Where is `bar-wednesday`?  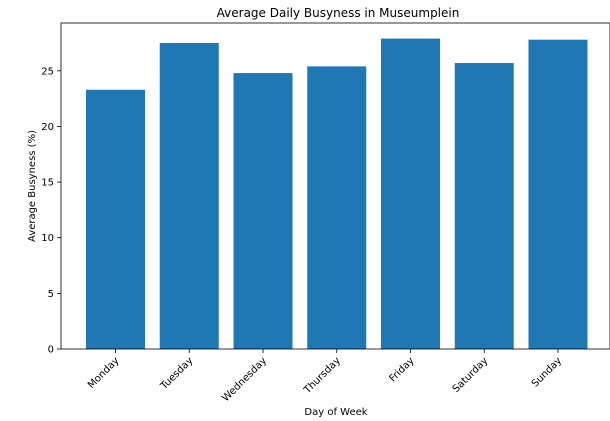
bar-wednesday is located at coordinates (263, 211).